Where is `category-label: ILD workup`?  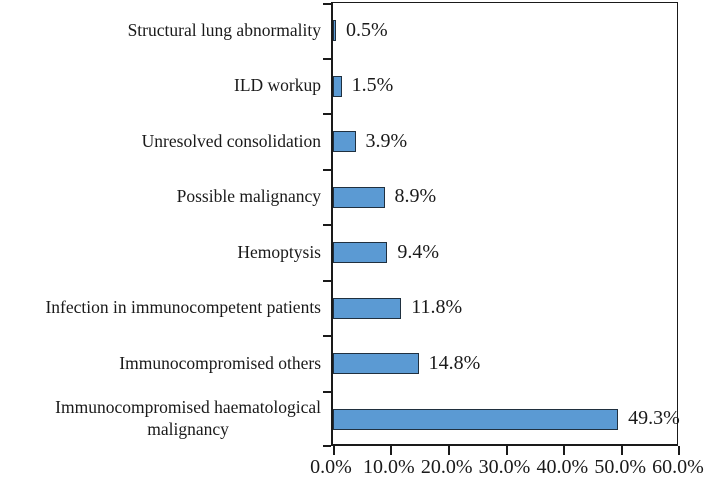 category-label: ILD workup is located at coordinates (160, 86).